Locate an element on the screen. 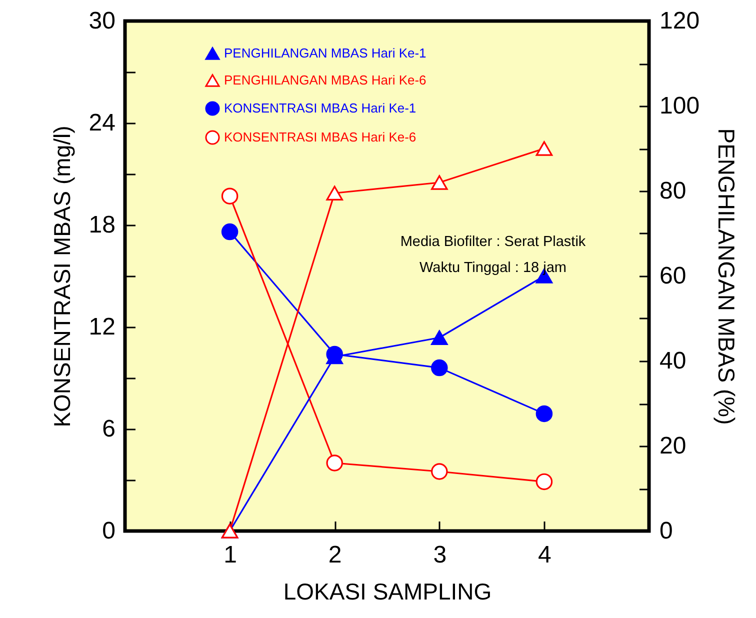  y-axis-title: KONSENTRASI MBAS (mg/l) is located at coordinates (61, 277).